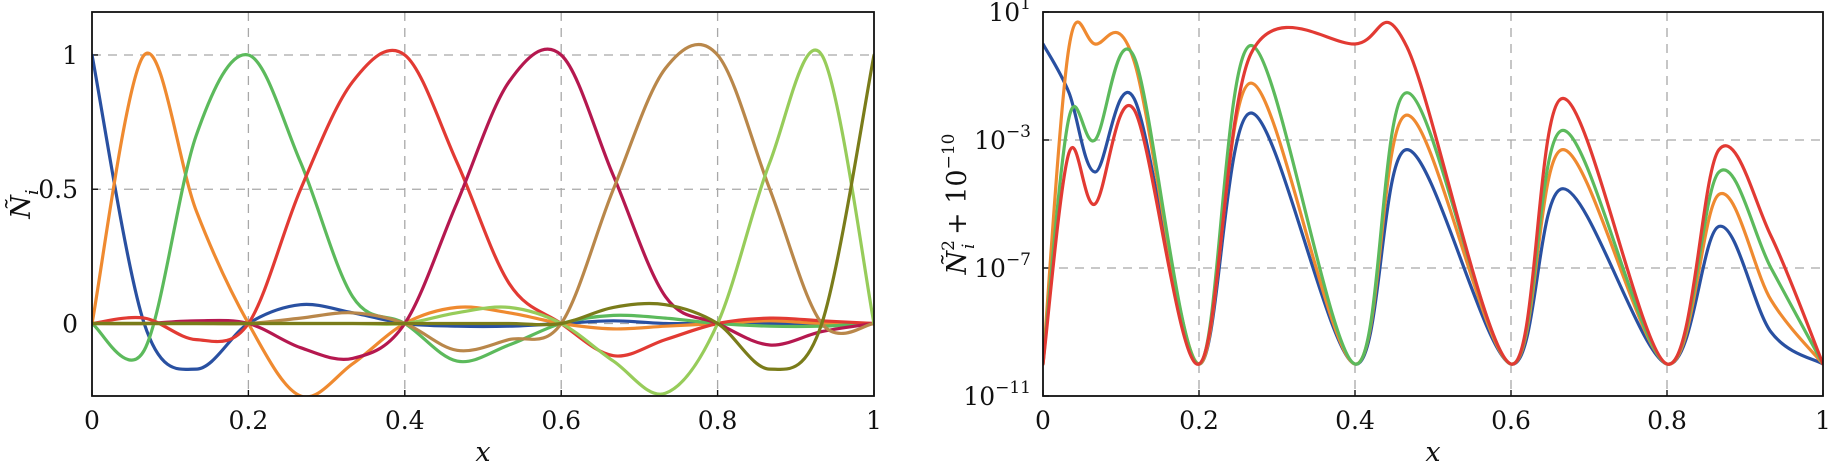  I want to click on y-tick-label: 101, so click(1009, 13).